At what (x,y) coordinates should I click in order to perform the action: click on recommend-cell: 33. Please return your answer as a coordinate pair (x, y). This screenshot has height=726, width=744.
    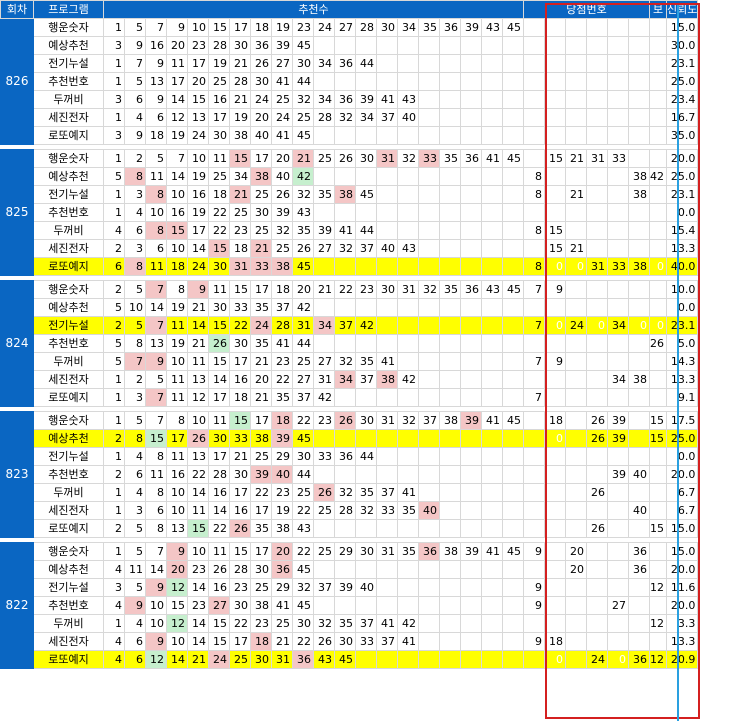
    Looking at the image, I should click on (240, 307).